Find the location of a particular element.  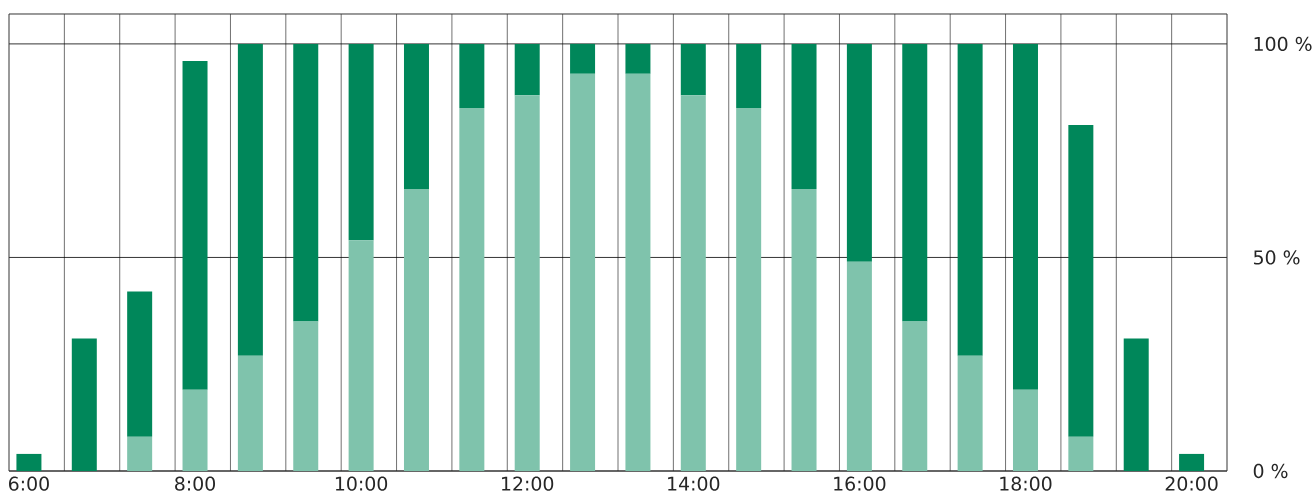

x-tick-label: 6:00 is located at coordinates (29, 483).